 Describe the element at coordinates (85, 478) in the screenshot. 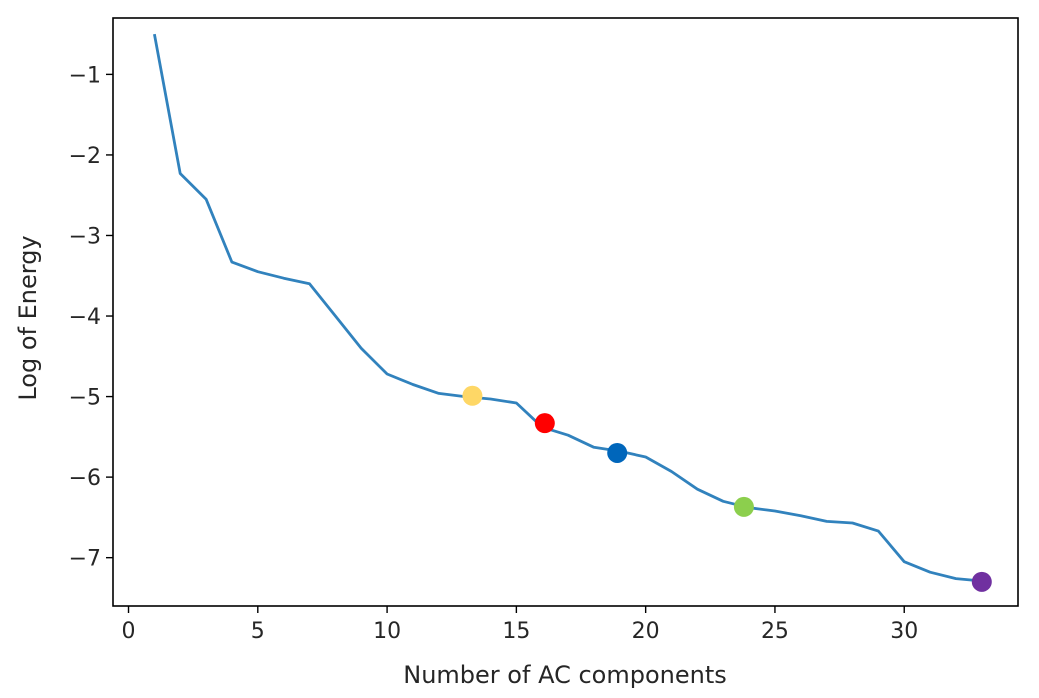

I see `y-tick-label-5: −6` at that location.